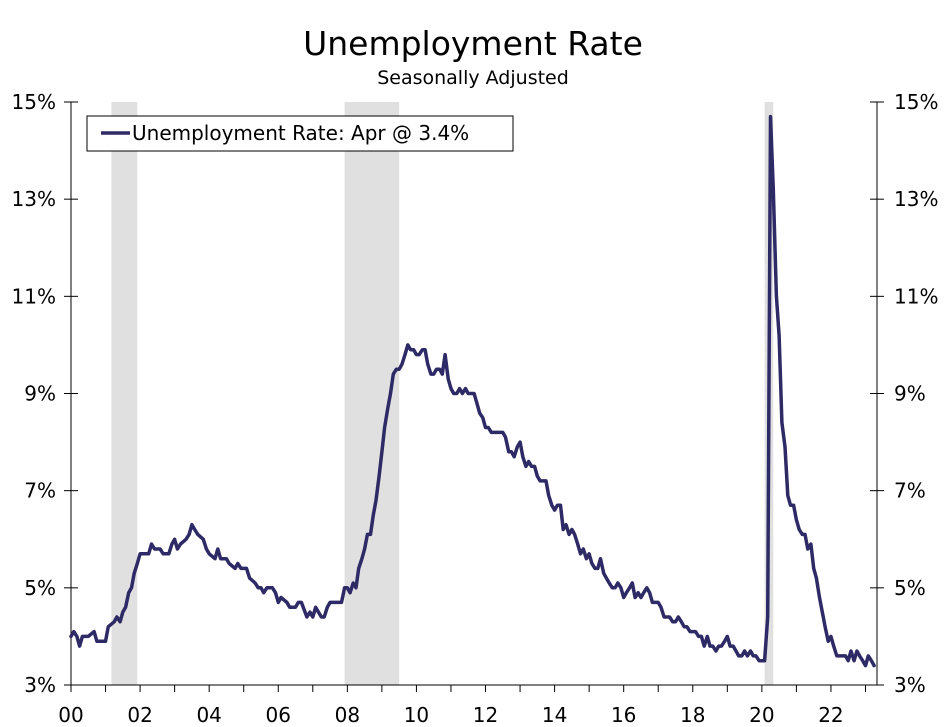  What do you see at coordinates (40, 685) in the screenshot?
I see `y-tick-label-left: 3%` at bounding box center [40, 685].